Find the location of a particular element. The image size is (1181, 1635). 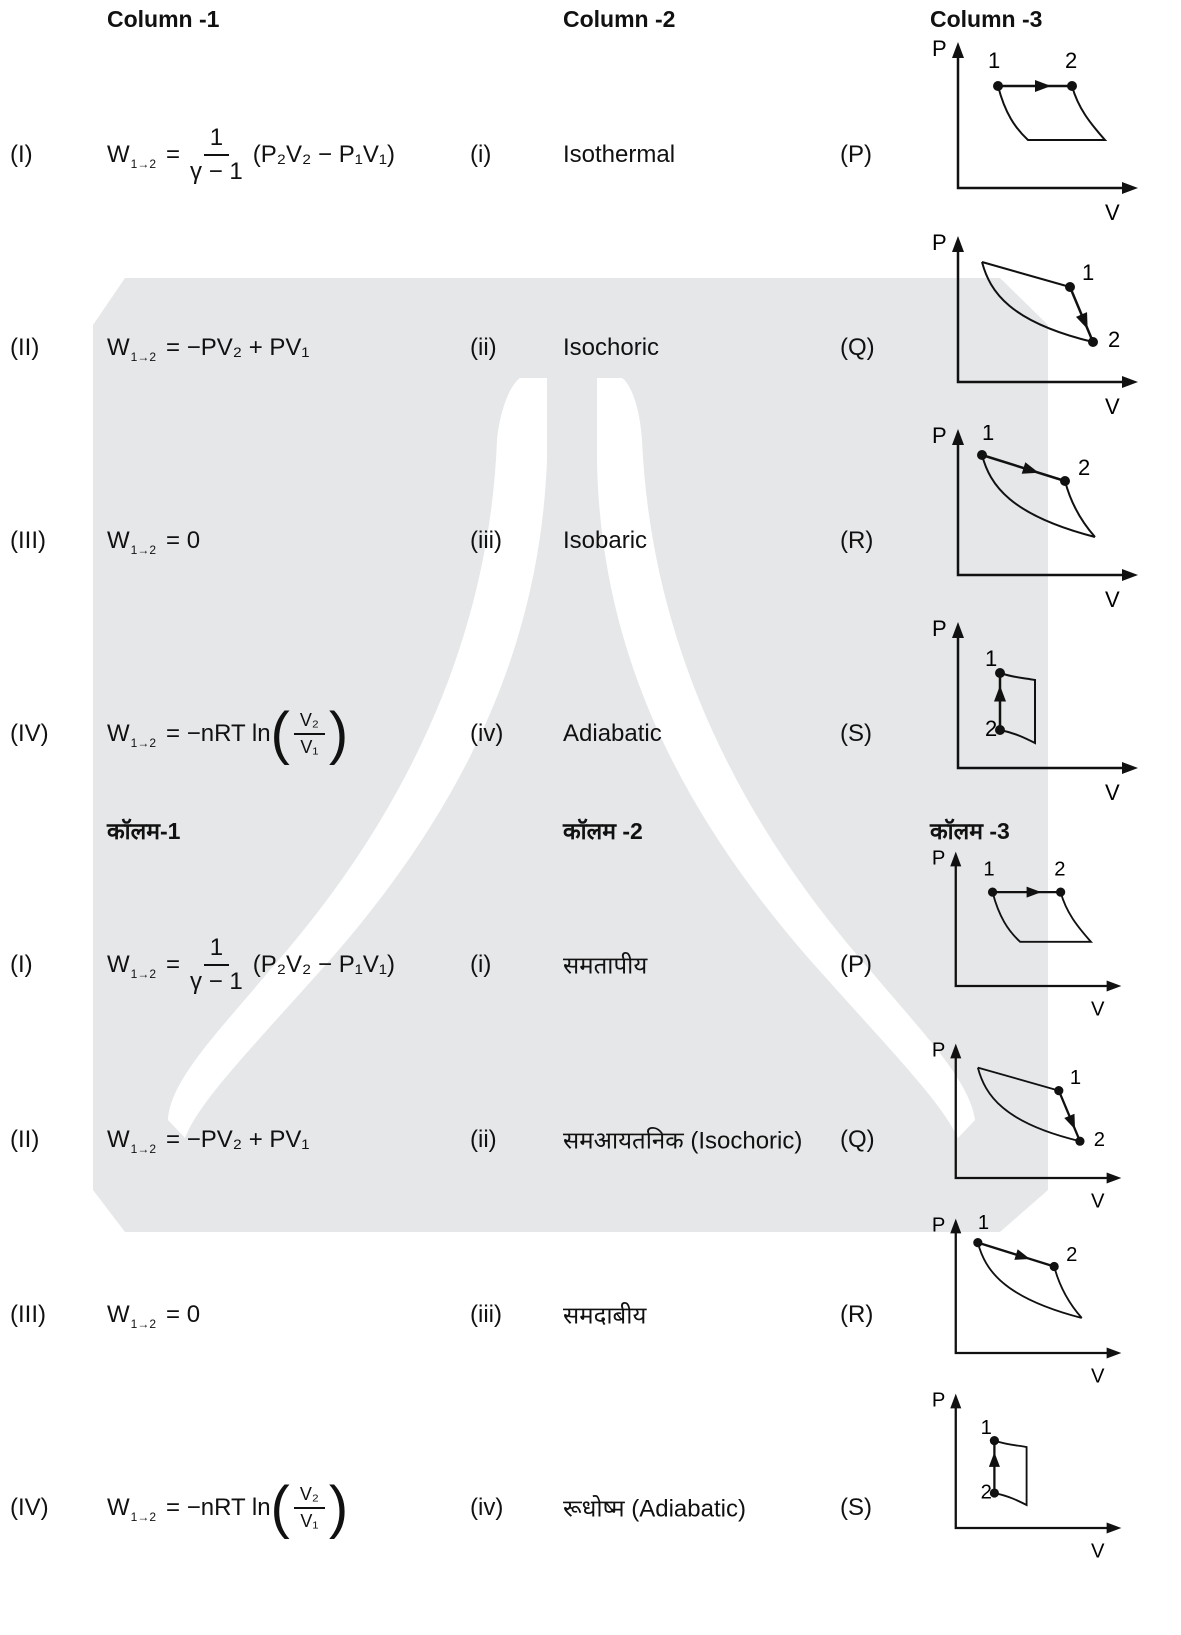

fraction-denominator: V₁ is located at coordinates (309, 747).